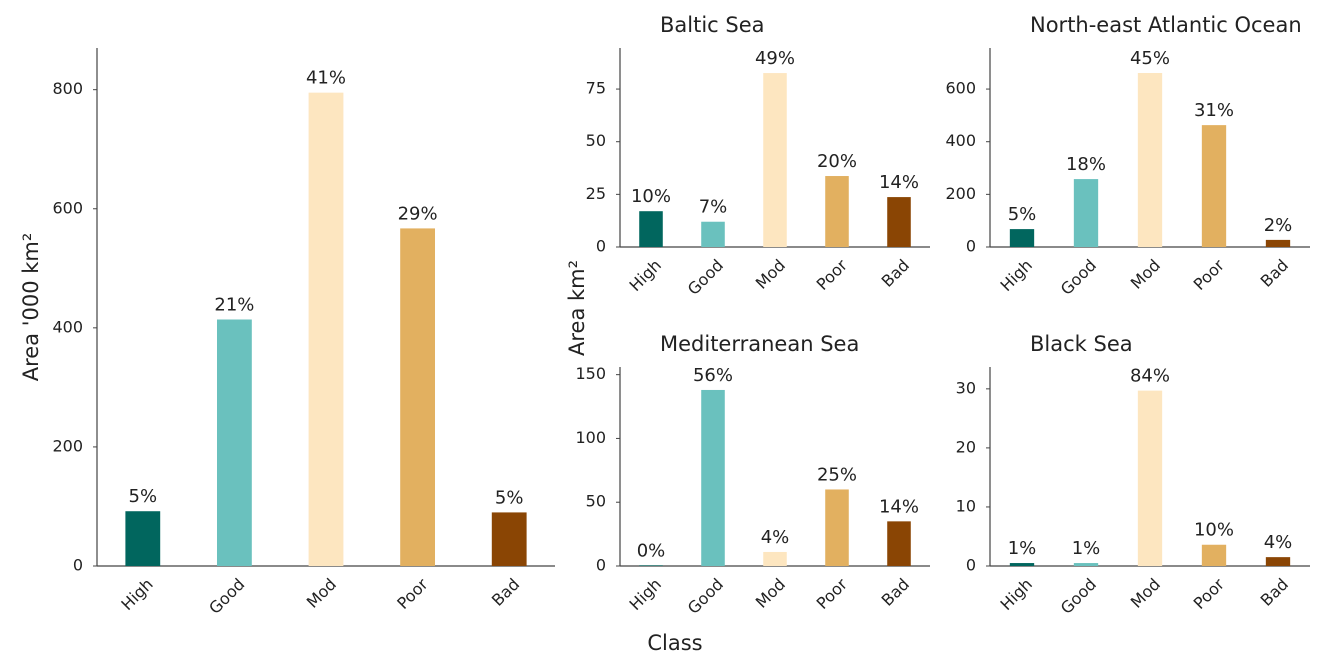  What do you see at coordinates (966, 387) in the screenshot?
I see `y-tick-label: 30` at bounding box center [966, 387].